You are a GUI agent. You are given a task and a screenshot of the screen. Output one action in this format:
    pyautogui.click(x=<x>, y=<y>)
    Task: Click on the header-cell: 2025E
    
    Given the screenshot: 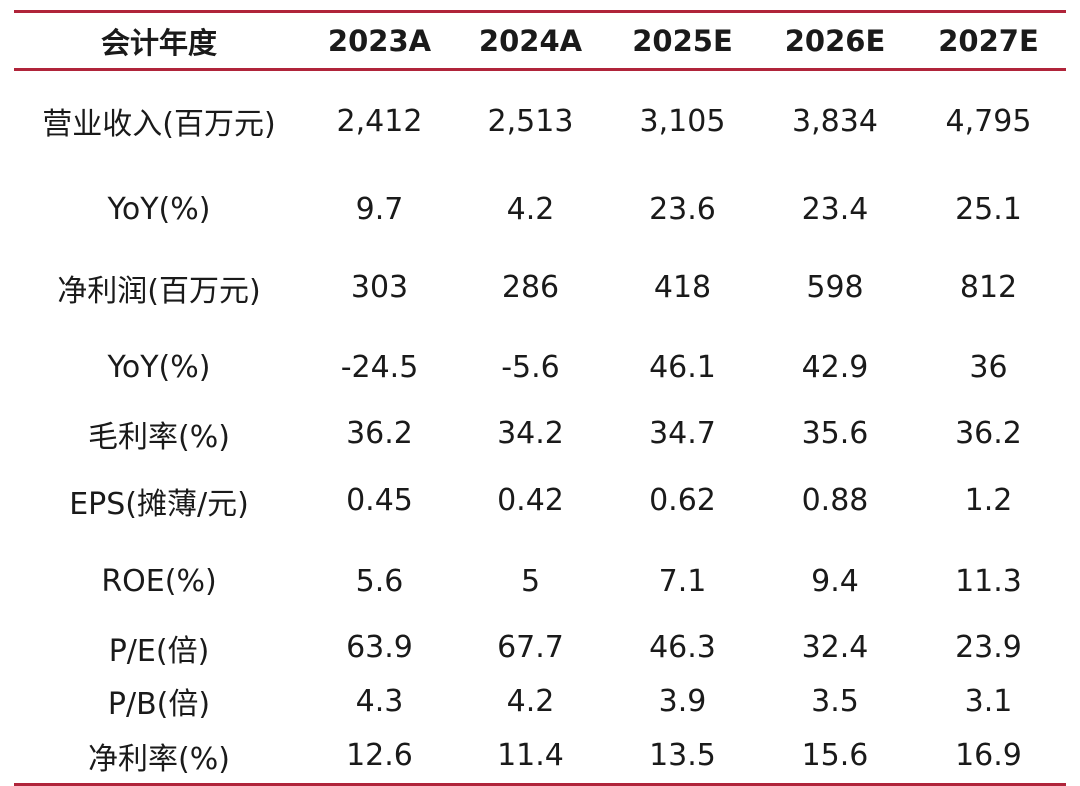 What is the action you would take?
    pyautogui.click(x=682, y=40)
    